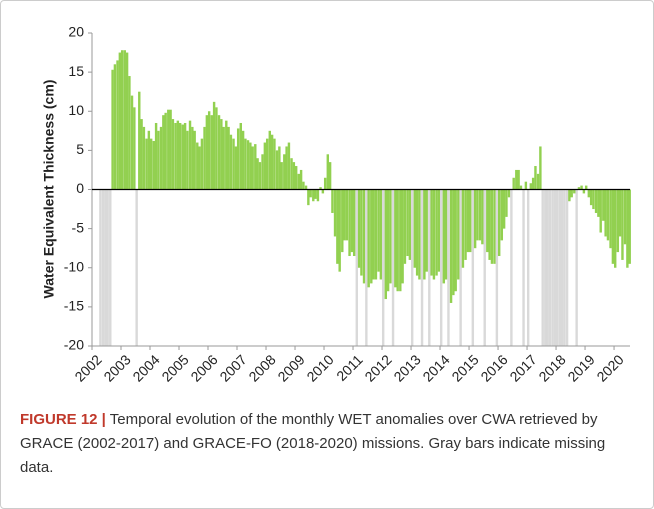 The image size is (654, 509). I want to click on x-tick-label: 2006, so click(203, 367).